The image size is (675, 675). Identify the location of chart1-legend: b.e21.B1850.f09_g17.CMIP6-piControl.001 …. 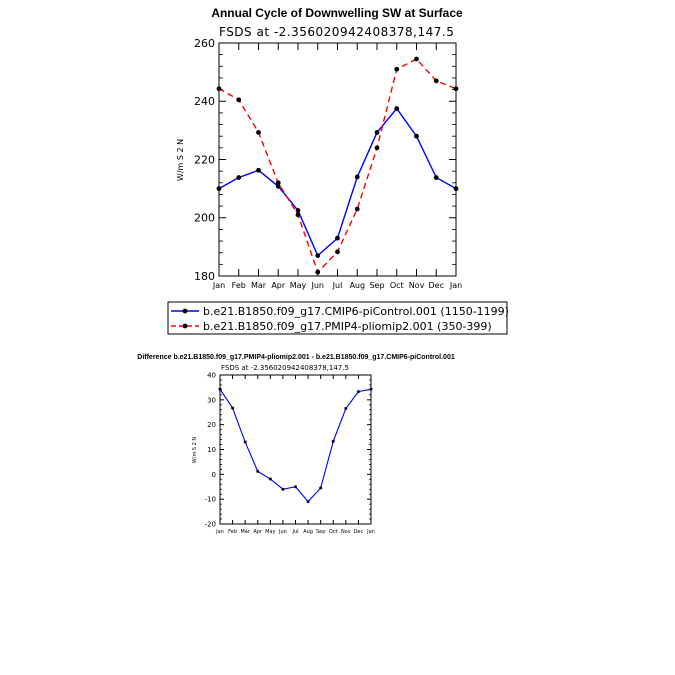
(338, 318).